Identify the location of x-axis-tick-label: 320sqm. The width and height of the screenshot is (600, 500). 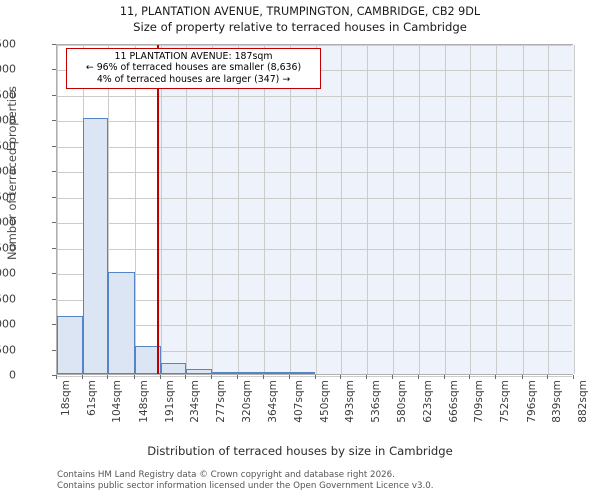
(246, 401).